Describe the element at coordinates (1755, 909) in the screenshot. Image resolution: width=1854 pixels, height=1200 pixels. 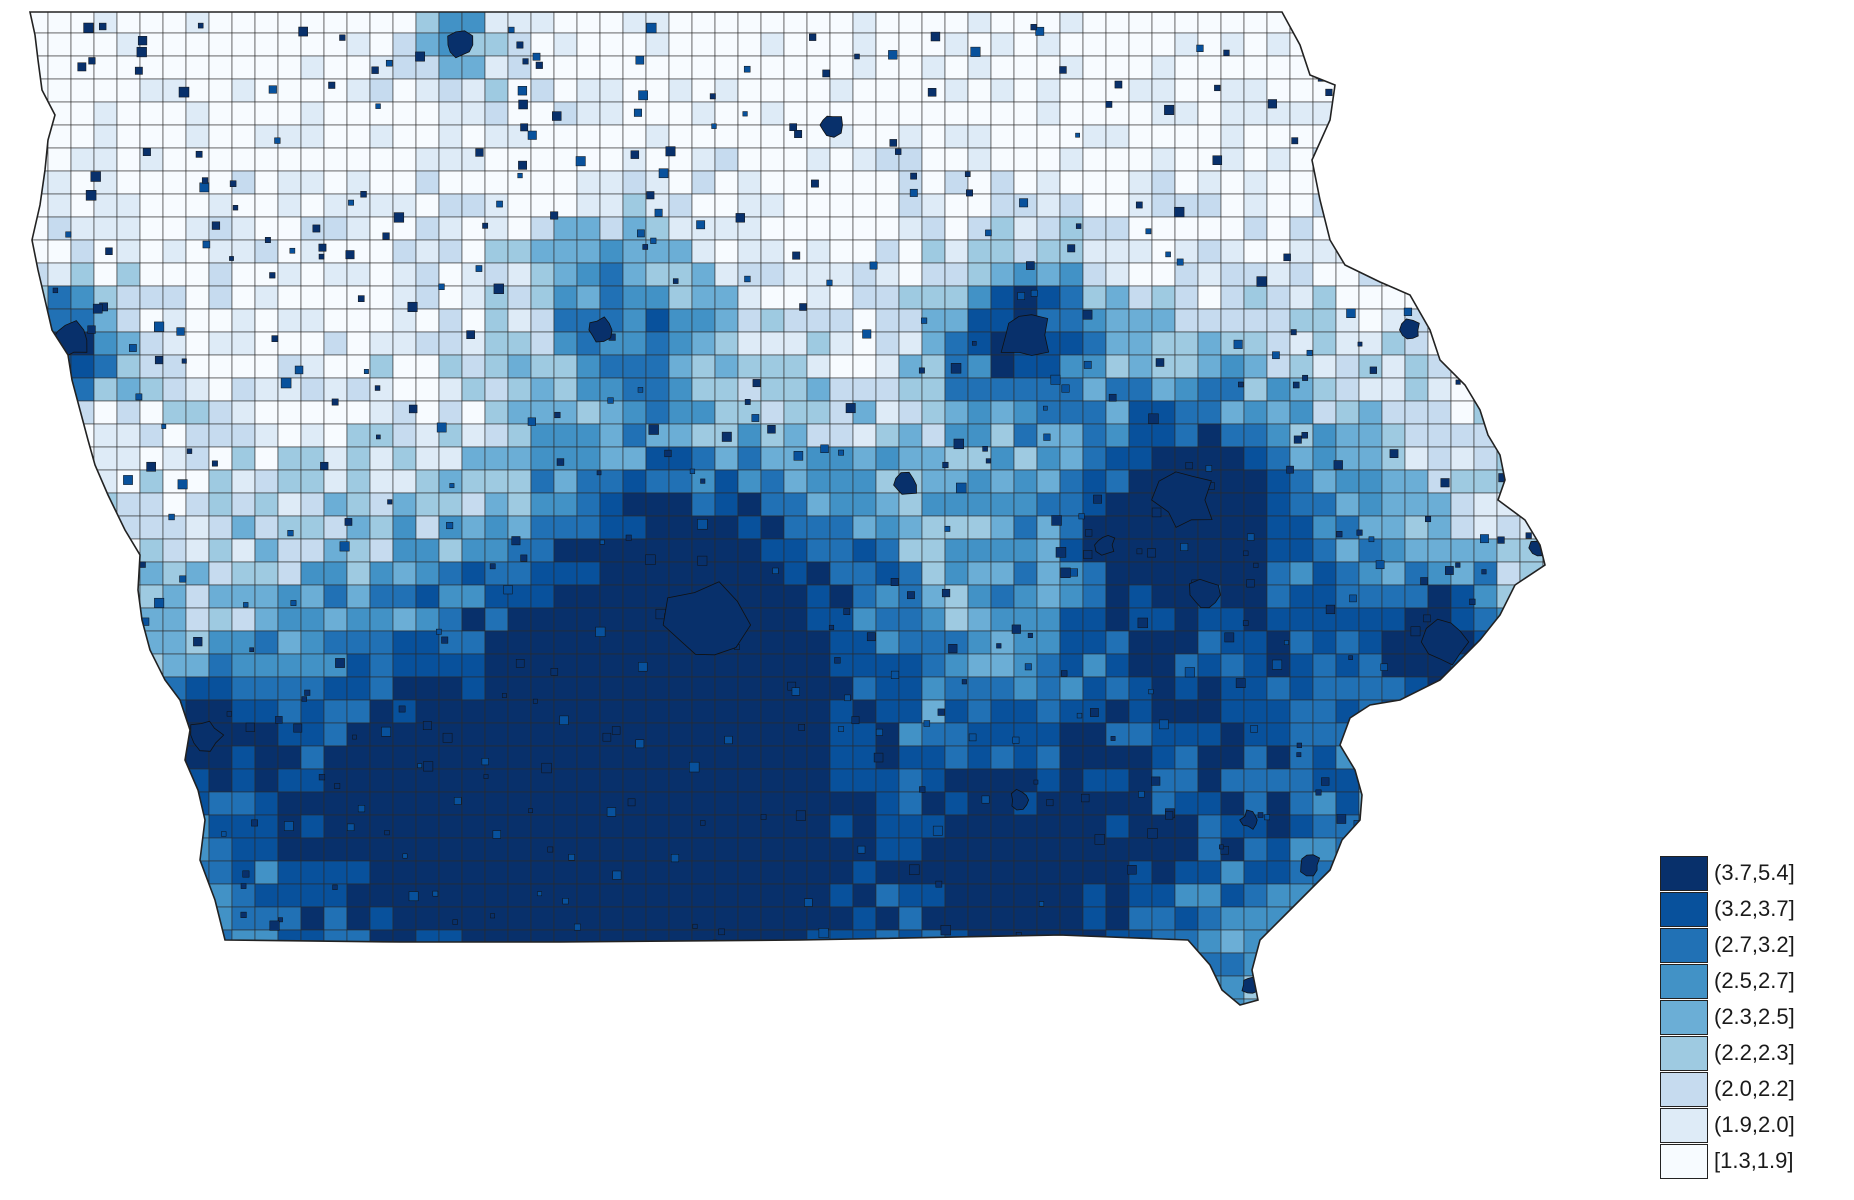
I see `legend-item: (3.2,3.7]` at that location.